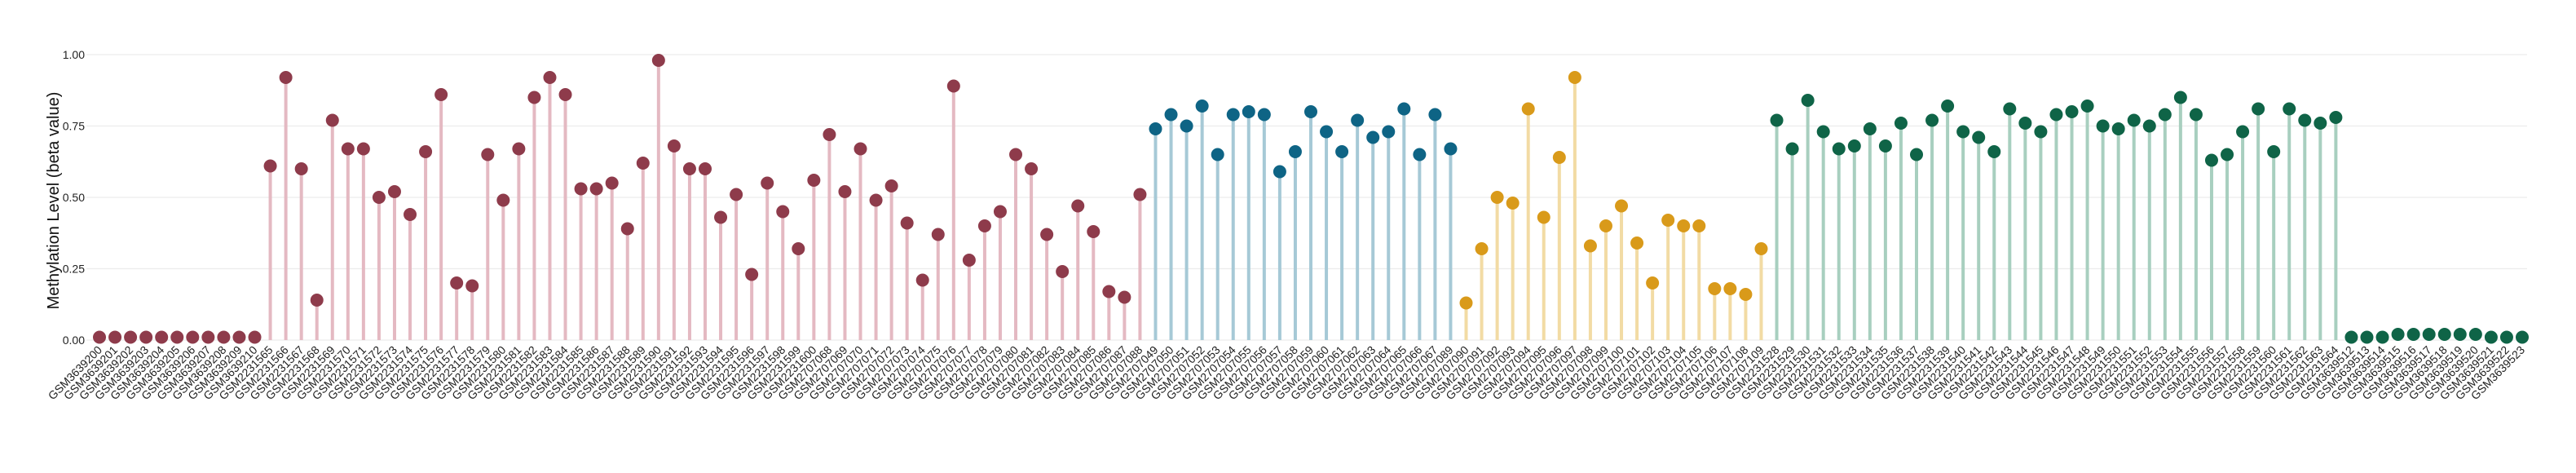 The height and width of the screenshot is (473, 2576). Describe the element at coordinates (74, 197) in the screenshot. I see `y-tick-label: 0.50` at that location.